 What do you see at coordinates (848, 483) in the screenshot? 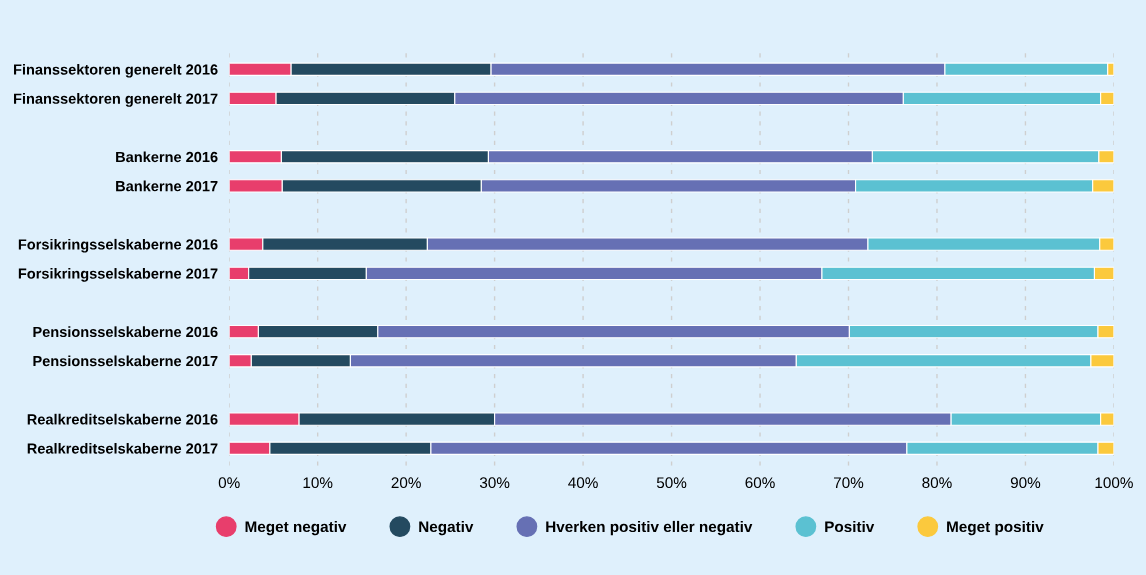
I see `x-tick-label: 70%` at bounding box center [848, 483].